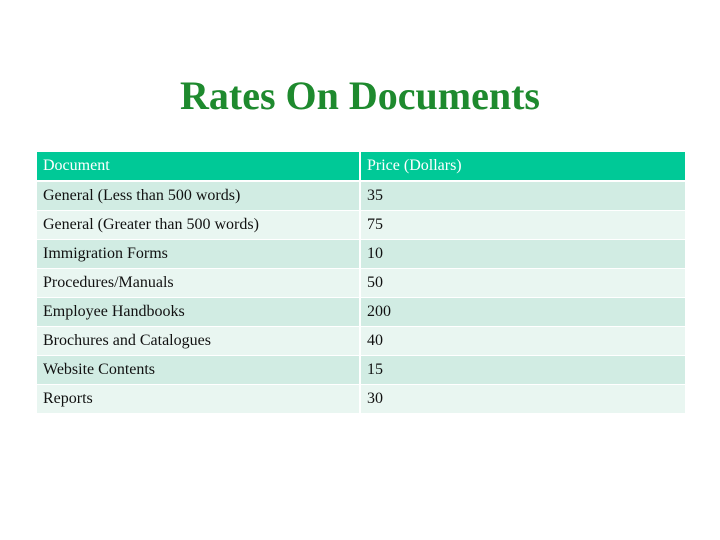 This screenshot has height=540, width=720. What do you see at coordinates (198, 370) in the screenshot?
I see `document-cell: Website Contents` at bounding box center [198, 370].